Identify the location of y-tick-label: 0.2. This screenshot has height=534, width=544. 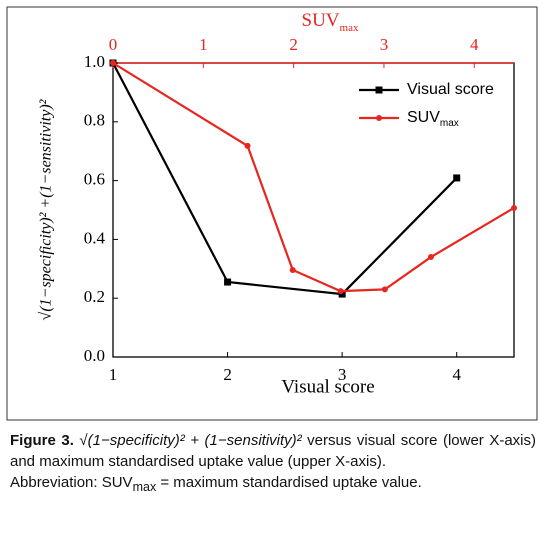
(94, 296).